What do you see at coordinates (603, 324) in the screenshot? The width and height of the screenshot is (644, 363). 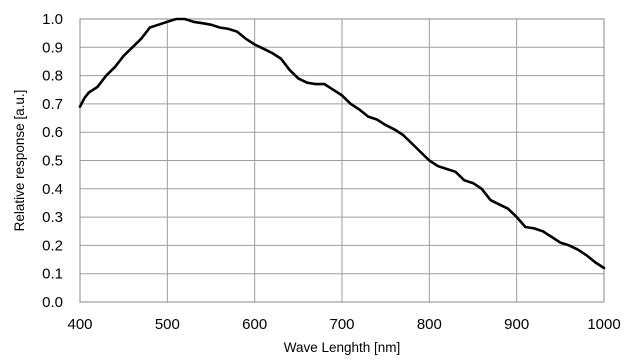 I see `x-tick-label: 1000` at bounding box center [603, 324].